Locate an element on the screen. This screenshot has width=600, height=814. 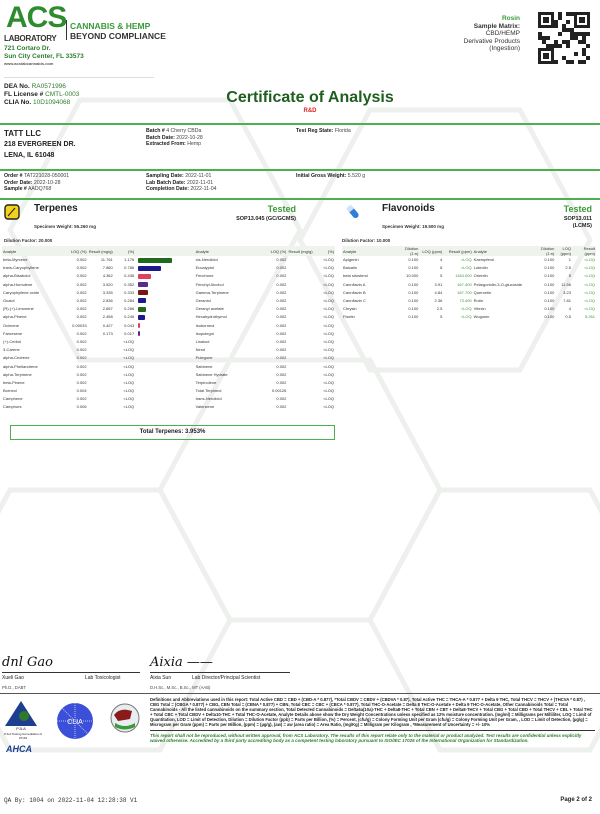
loq: 0.00033 is located at coordinates (79, 325).